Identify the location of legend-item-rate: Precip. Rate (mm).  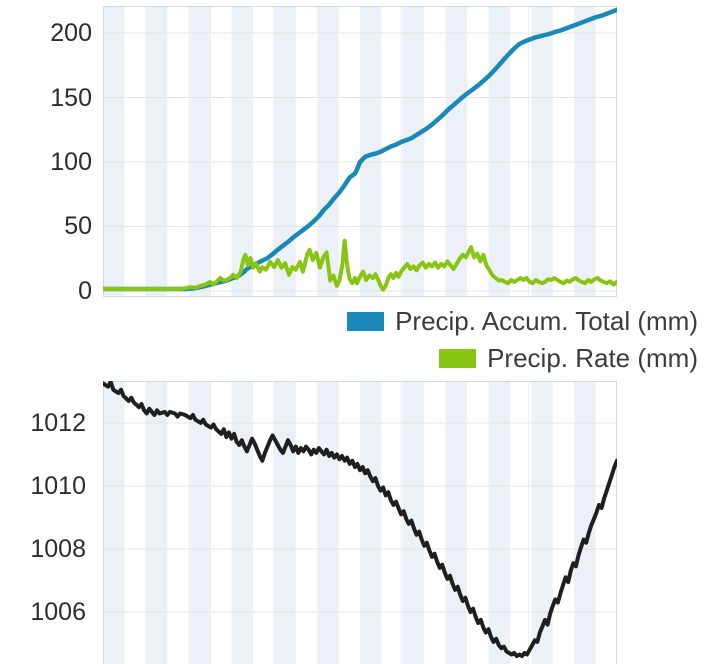
(568, 358).